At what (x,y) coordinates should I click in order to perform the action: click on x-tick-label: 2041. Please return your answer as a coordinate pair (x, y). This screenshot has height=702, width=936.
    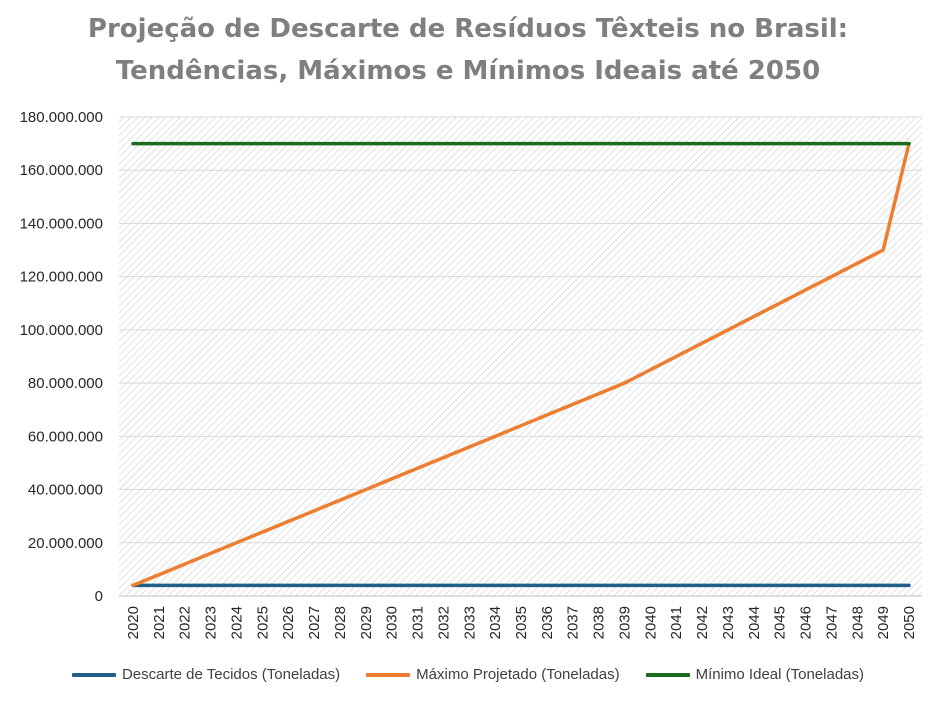
    Looking at the image, I should click on (676, 622).